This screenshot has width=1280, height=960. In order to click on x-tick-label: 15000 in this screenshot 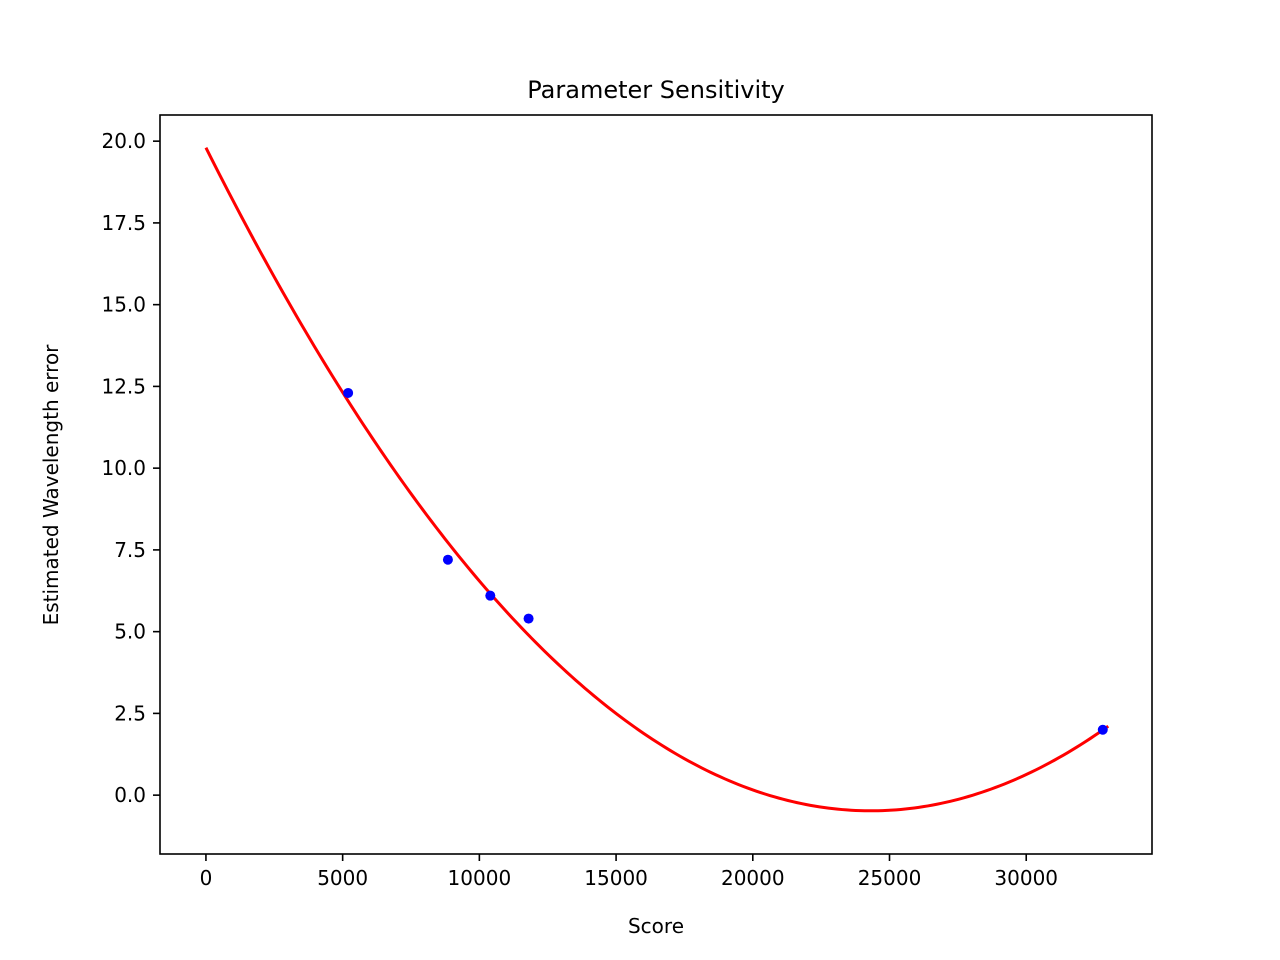, I will do `click(616, 878)`.